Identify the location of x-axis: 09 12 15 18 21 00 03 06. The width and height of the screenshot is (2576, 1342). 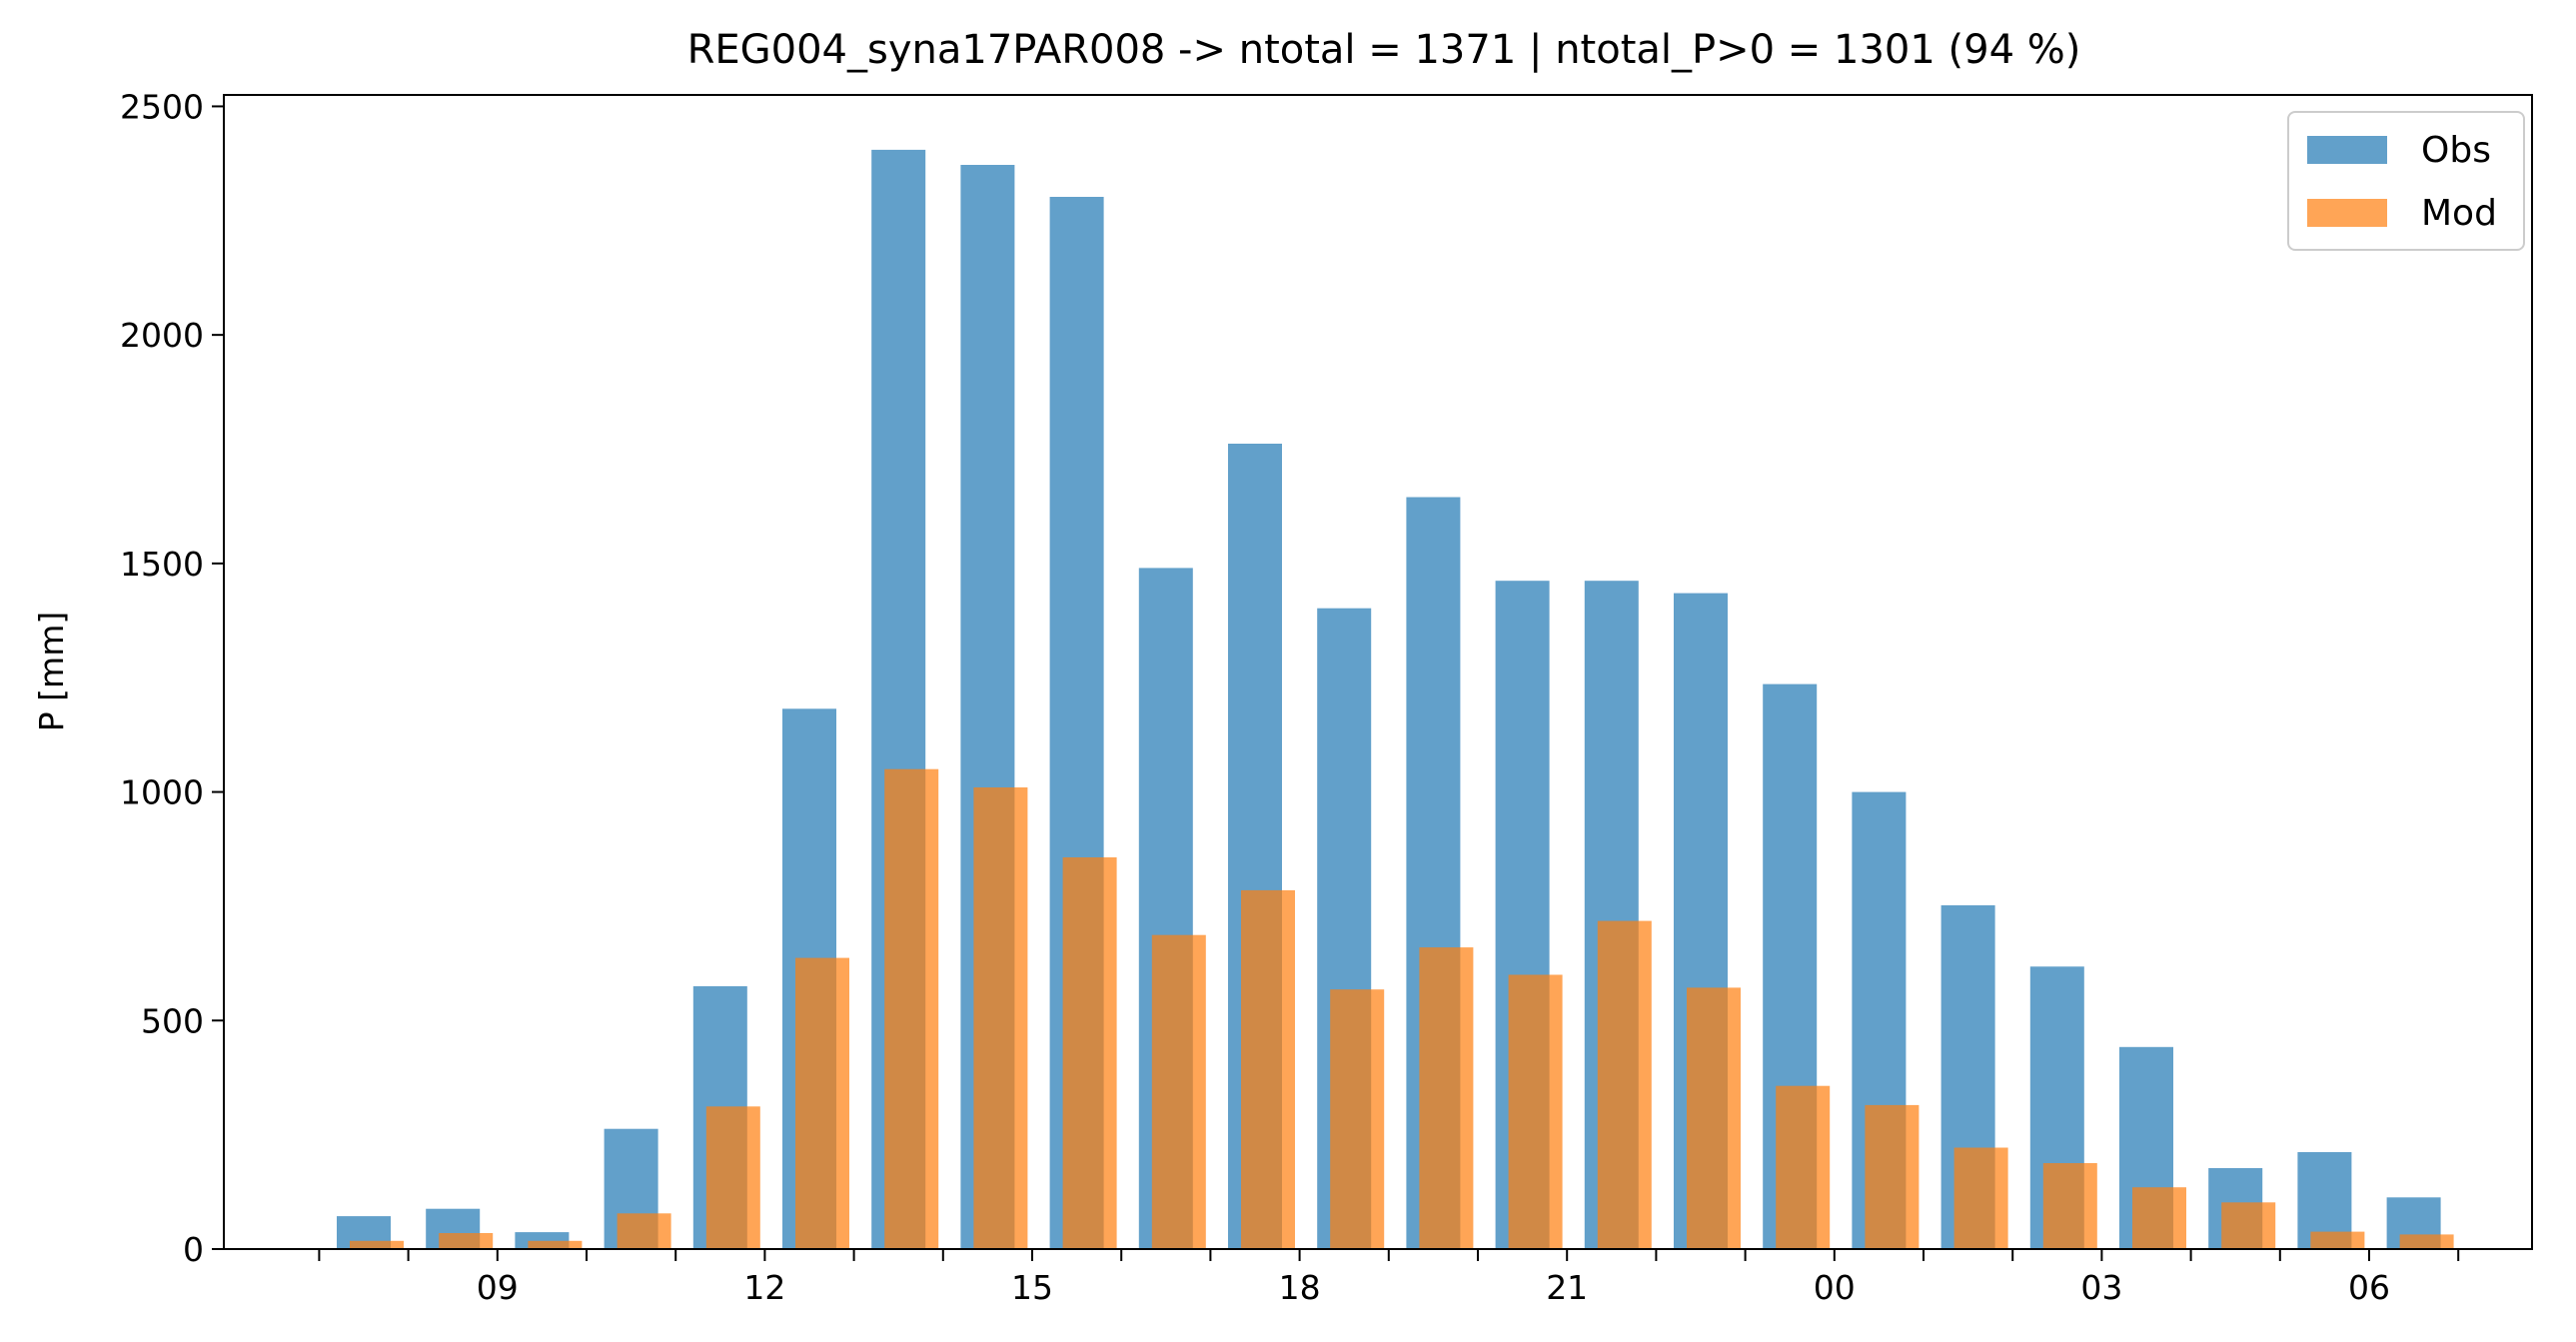
(1389, 1278).